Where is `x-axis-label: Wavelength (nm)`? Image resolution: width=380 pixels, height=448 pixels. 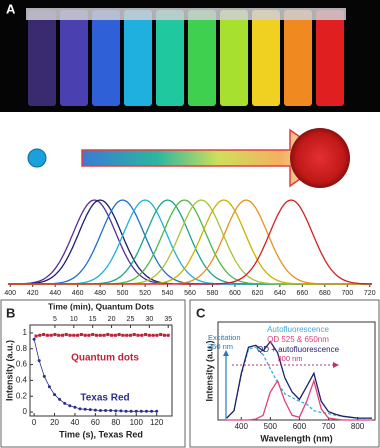 x-axis-label: Wavelength (nm) is located at coordinates (296, 438).